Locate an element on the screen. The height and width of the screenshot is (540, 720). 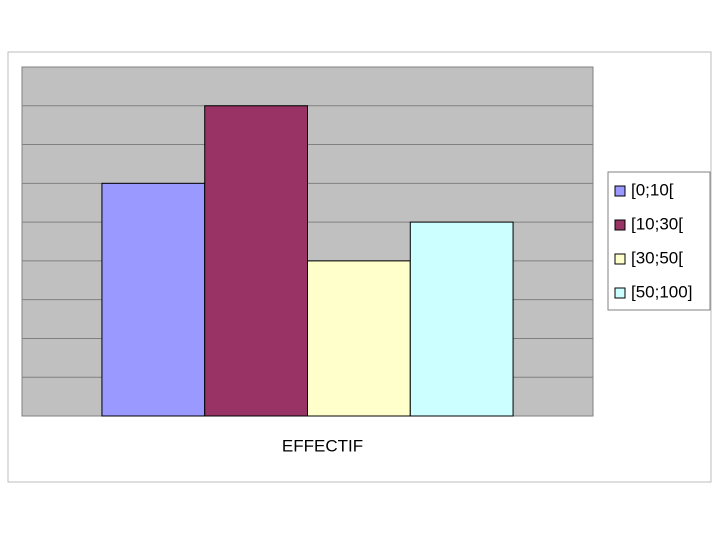
x-tick-label: EFFECTIF is located at coordinates (322, 445).